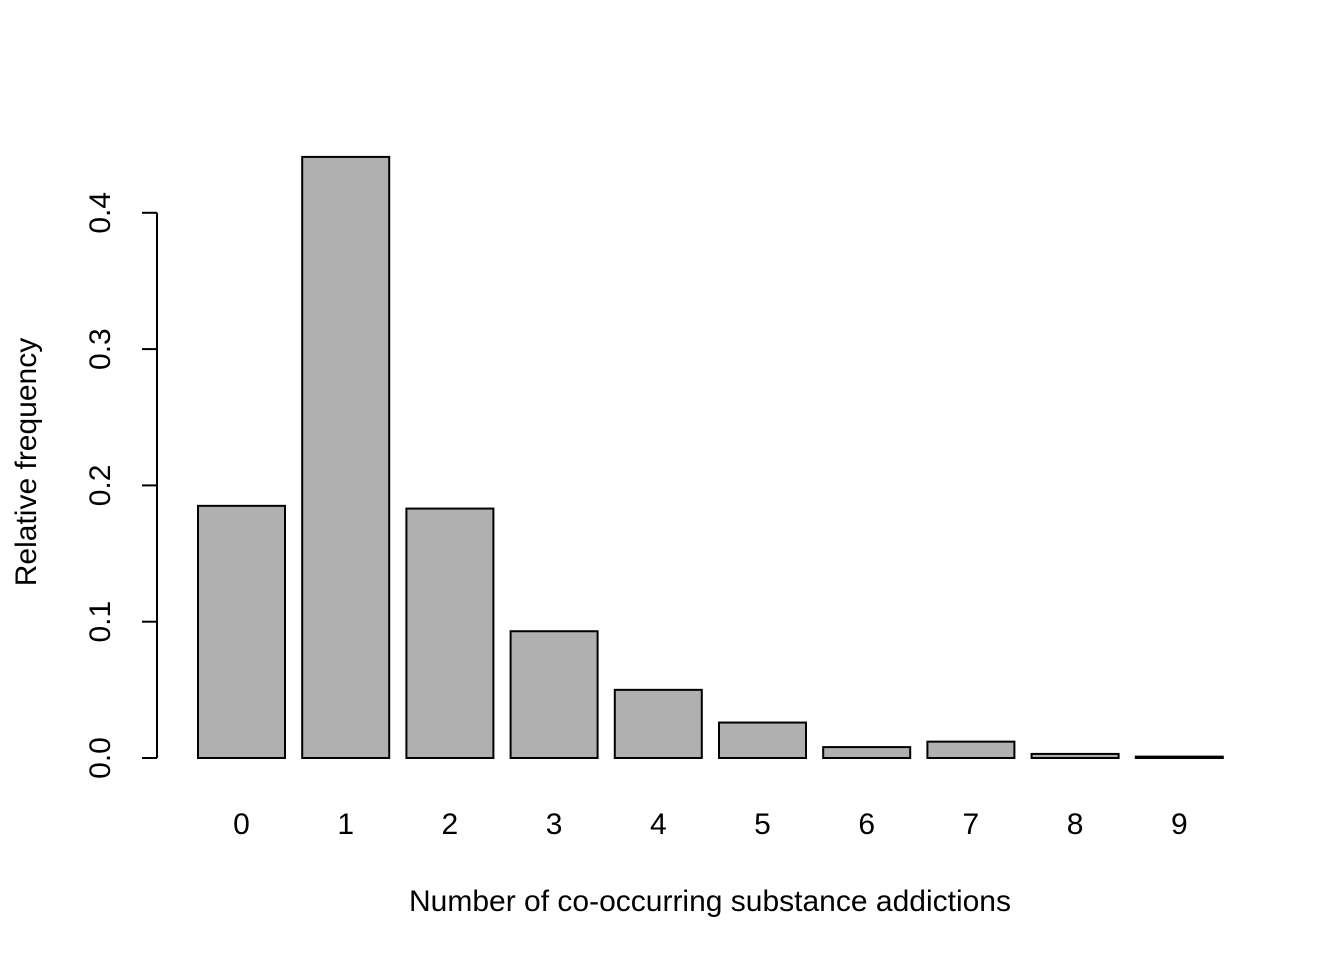 The width and height of the screenshot is (1344, 960). I want to click on y-tick-label-0.1: 0.1, so click(100, 622).